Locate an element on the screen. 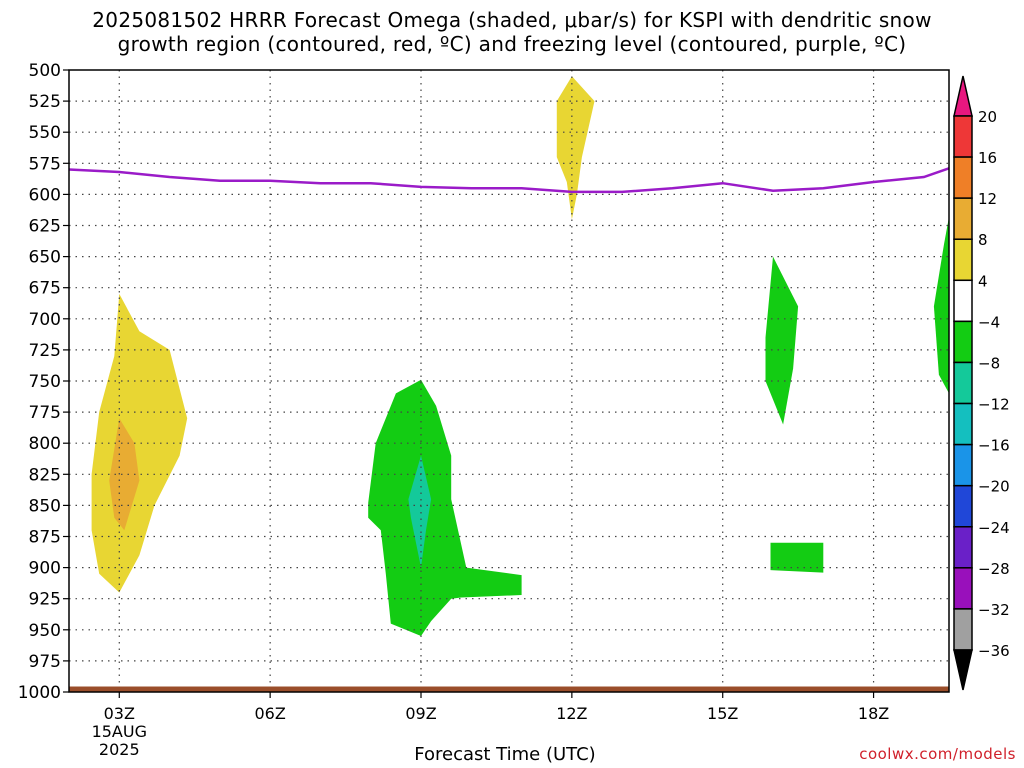 Image resolution: width=1024 pixels, height=768 pixels. y-tick-label-575: 575 is located at coordinates (45, 164).